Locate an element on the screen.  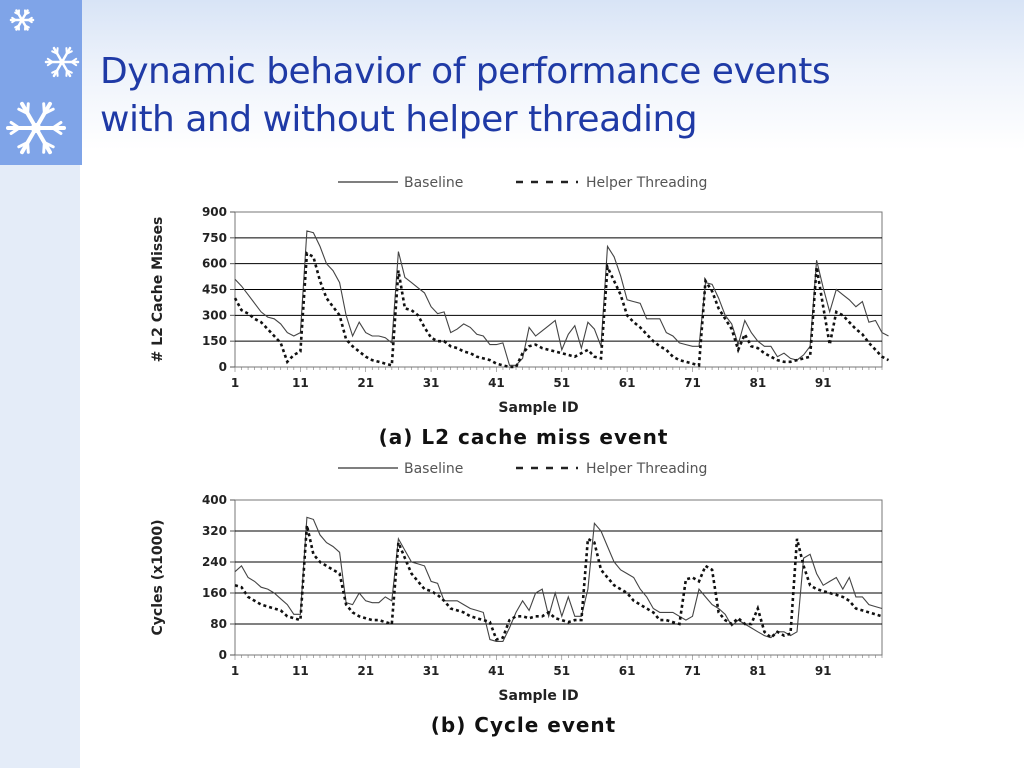
series-line-baseline is located at coordinates (561, 298).